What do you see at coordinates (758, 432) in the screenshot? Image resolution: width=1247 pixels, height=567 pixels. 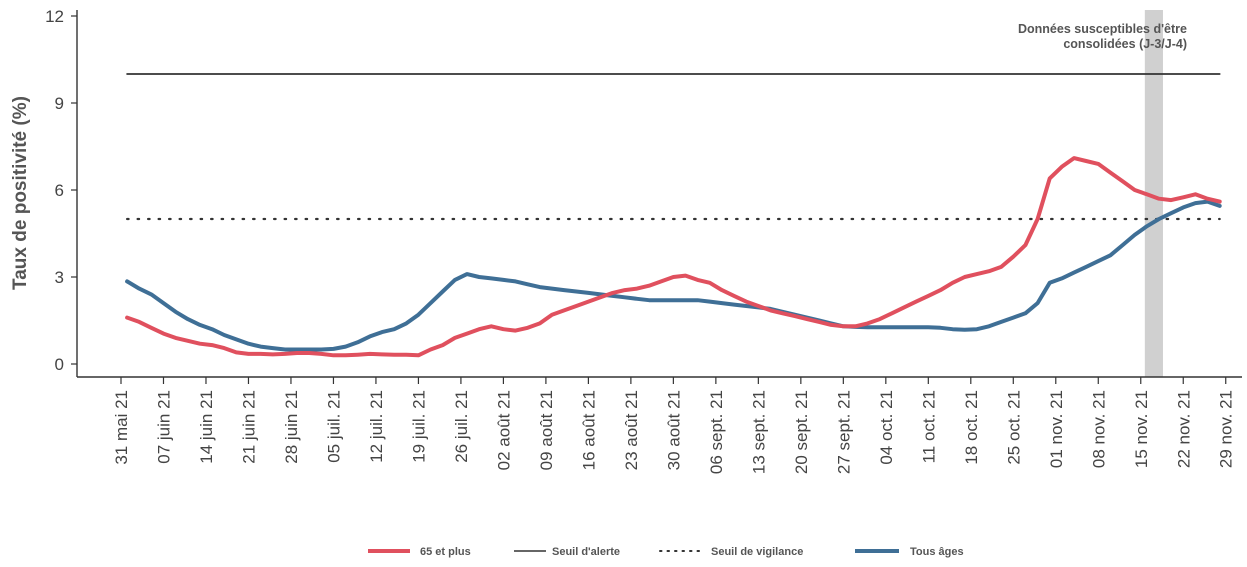 I see `x-tick-label: 13 sept. 21` at bounding box center [758, 432].